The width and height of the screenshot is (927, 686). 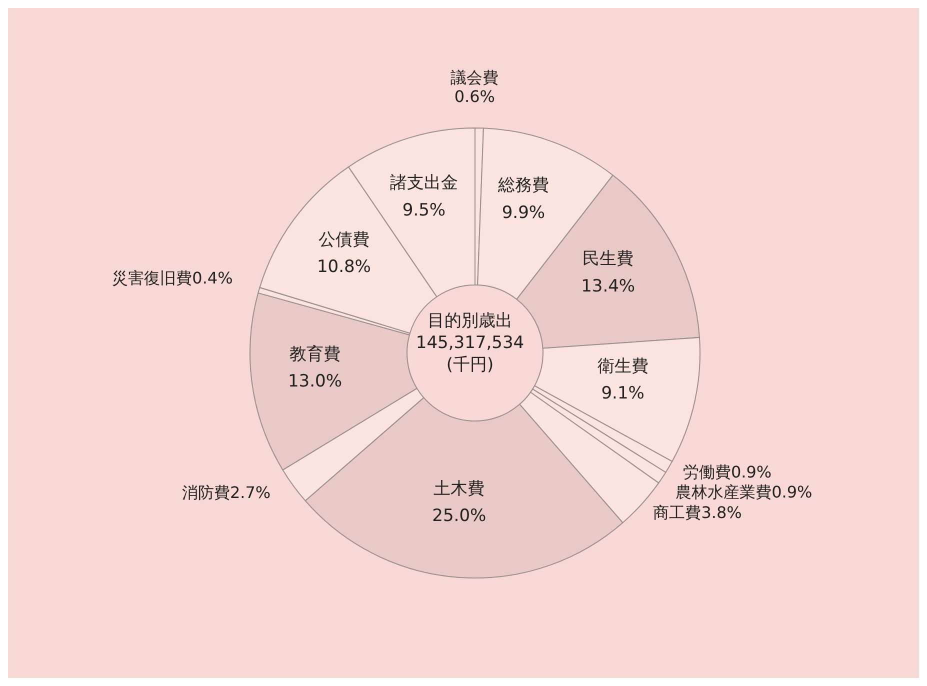 What do you see at coordinates (522, 186) in the screenshot?
I see `slice-label: 総務費` at bounding box center [522, 186].